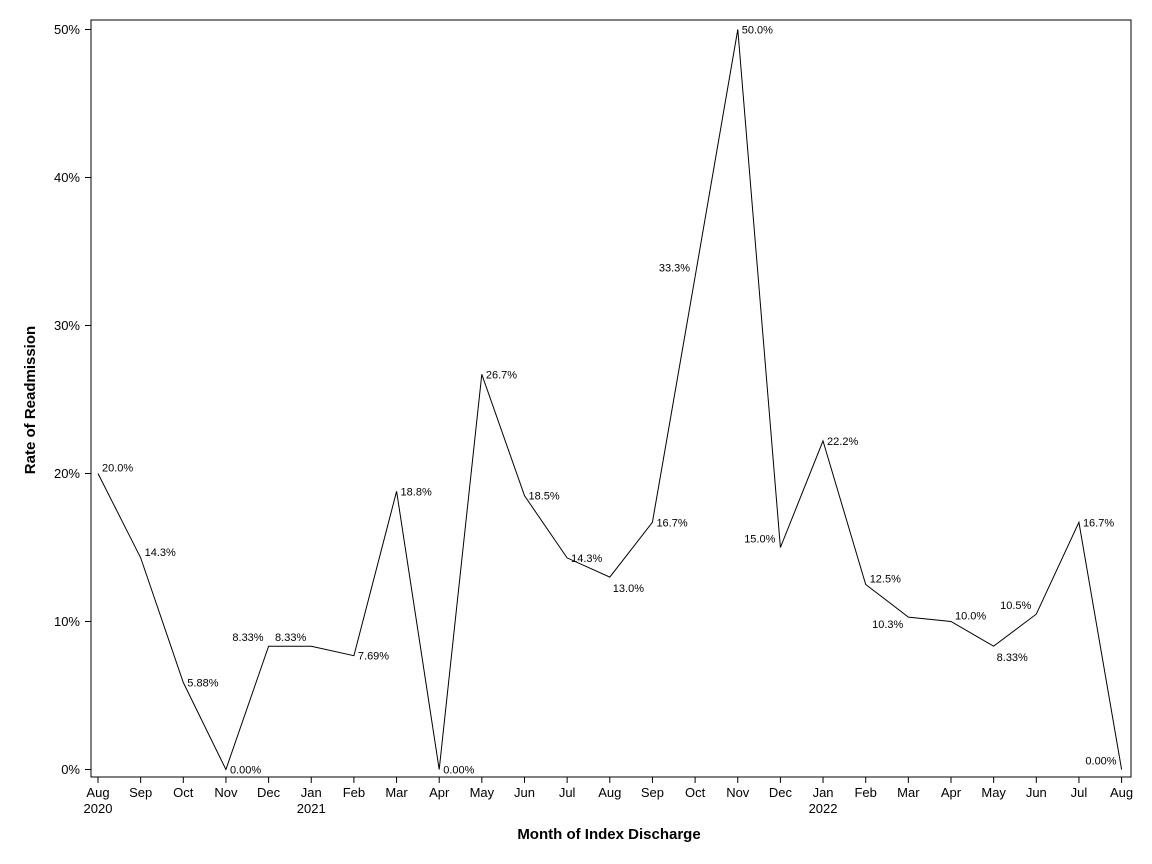  I want to click on x-year-label: 2022, so click(823, 808).